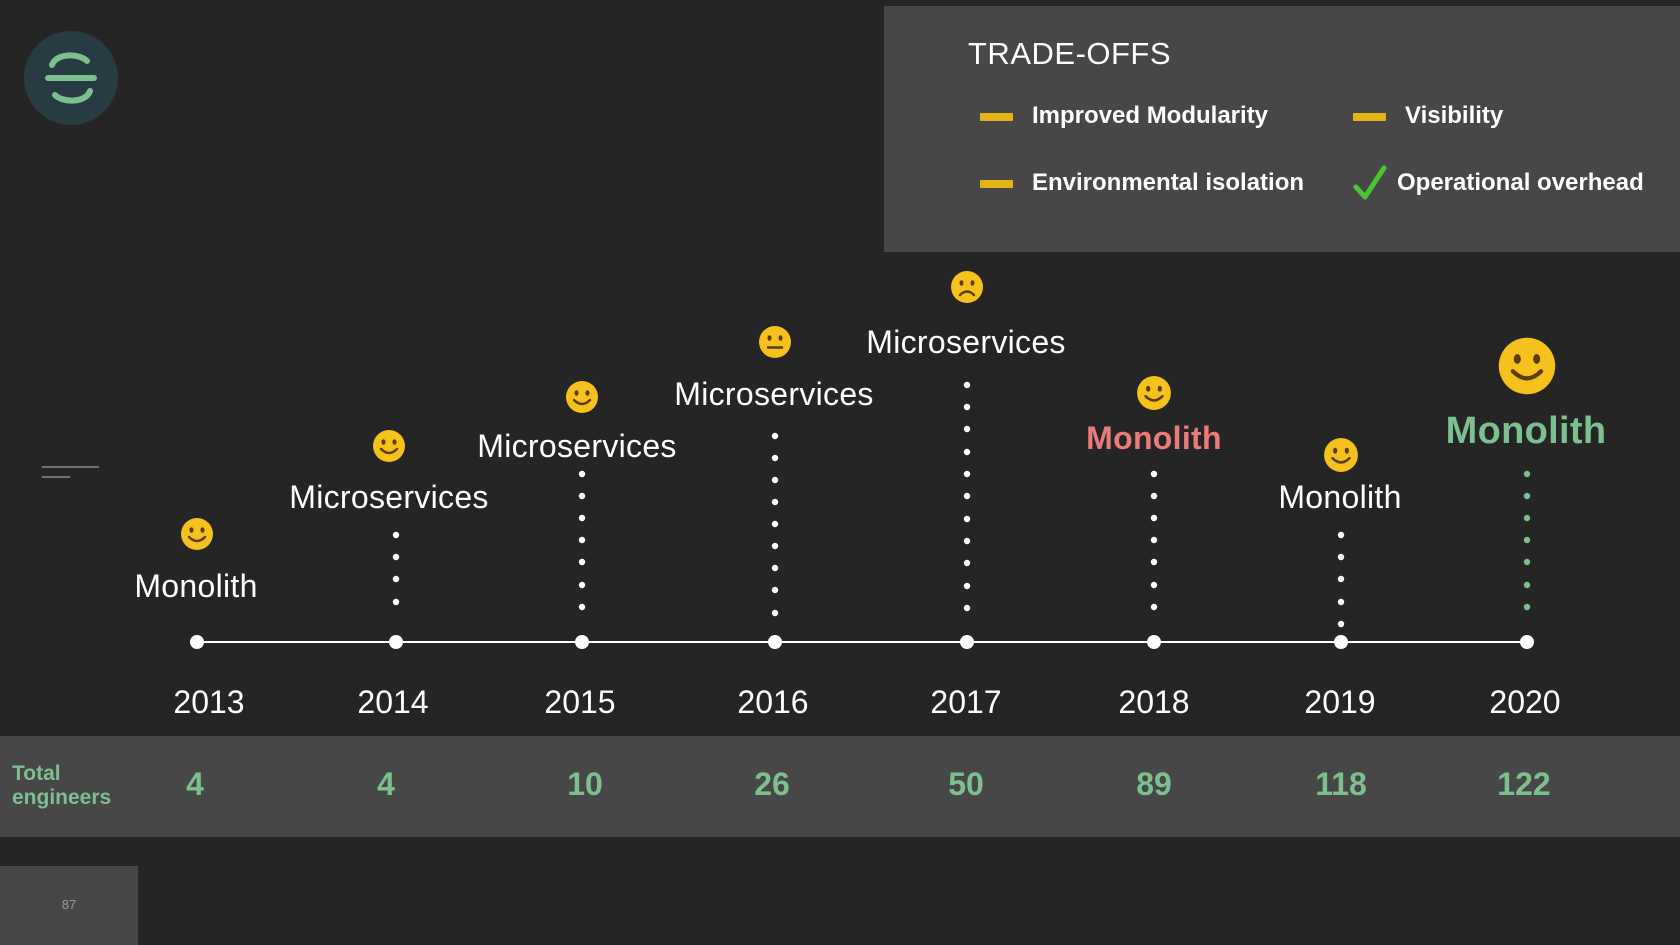  What do you see at coordinates (1525, 702) in the screenshot?
I see `year-label-2020: 2020` at bounding box center [1525, 702].